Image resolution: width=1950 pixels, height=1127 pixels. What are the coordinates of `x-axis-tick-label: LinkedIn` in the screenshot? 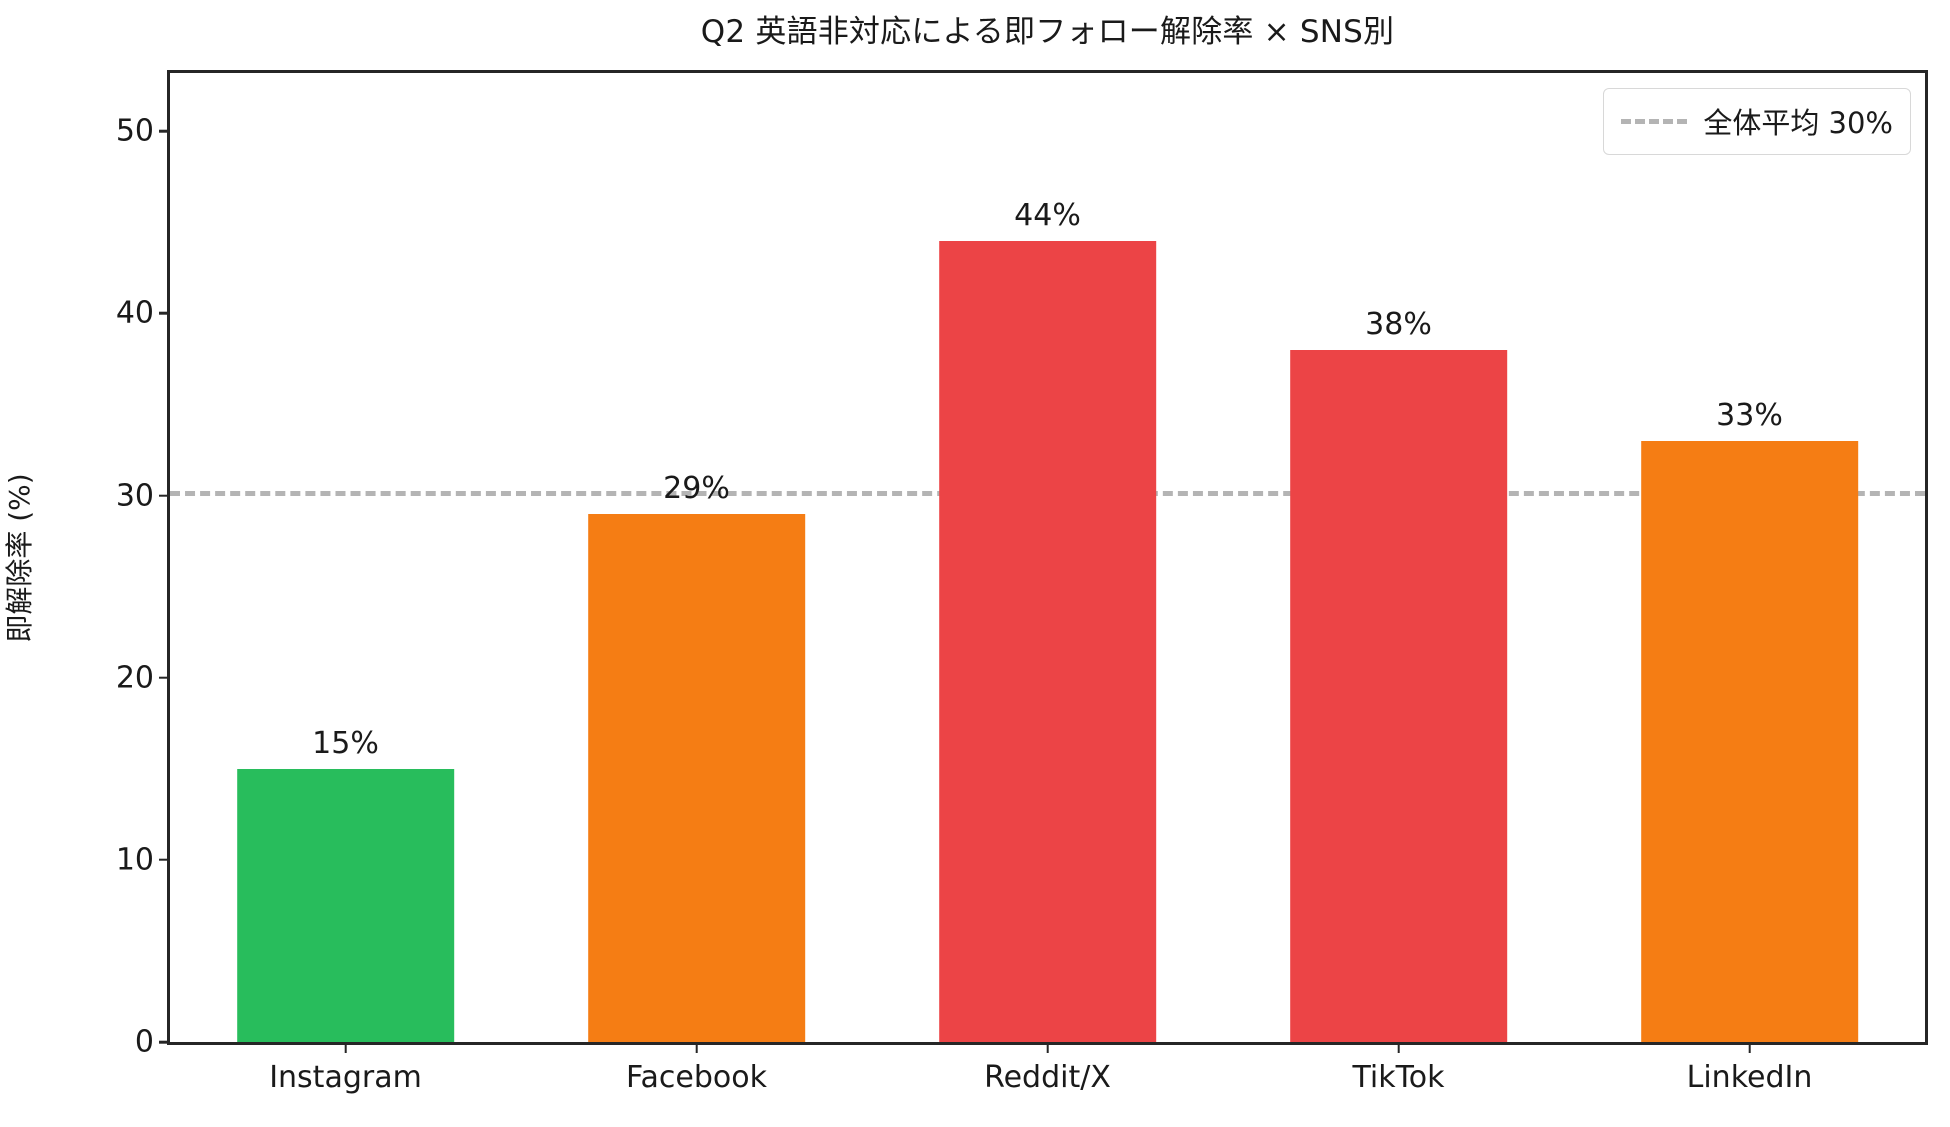 It's located at (1749, 1077).